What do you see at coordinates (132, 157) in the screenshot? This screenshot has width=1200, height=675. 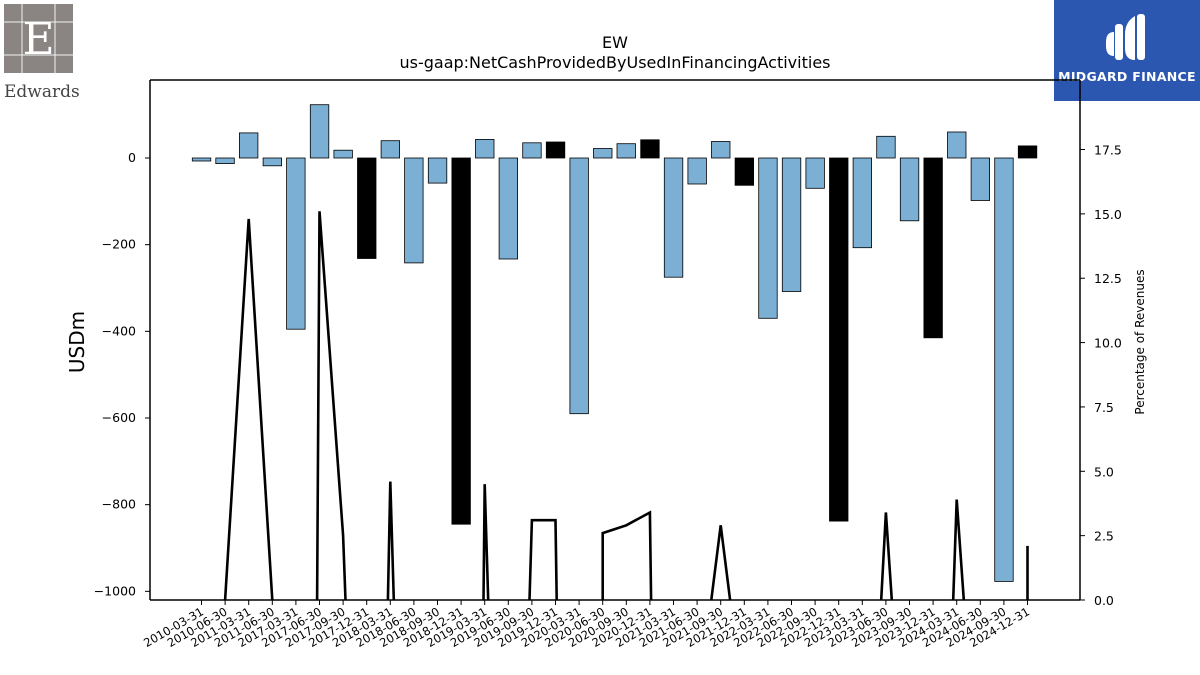 I see `y-tick-label: 0` at bounding box center [132, 157].